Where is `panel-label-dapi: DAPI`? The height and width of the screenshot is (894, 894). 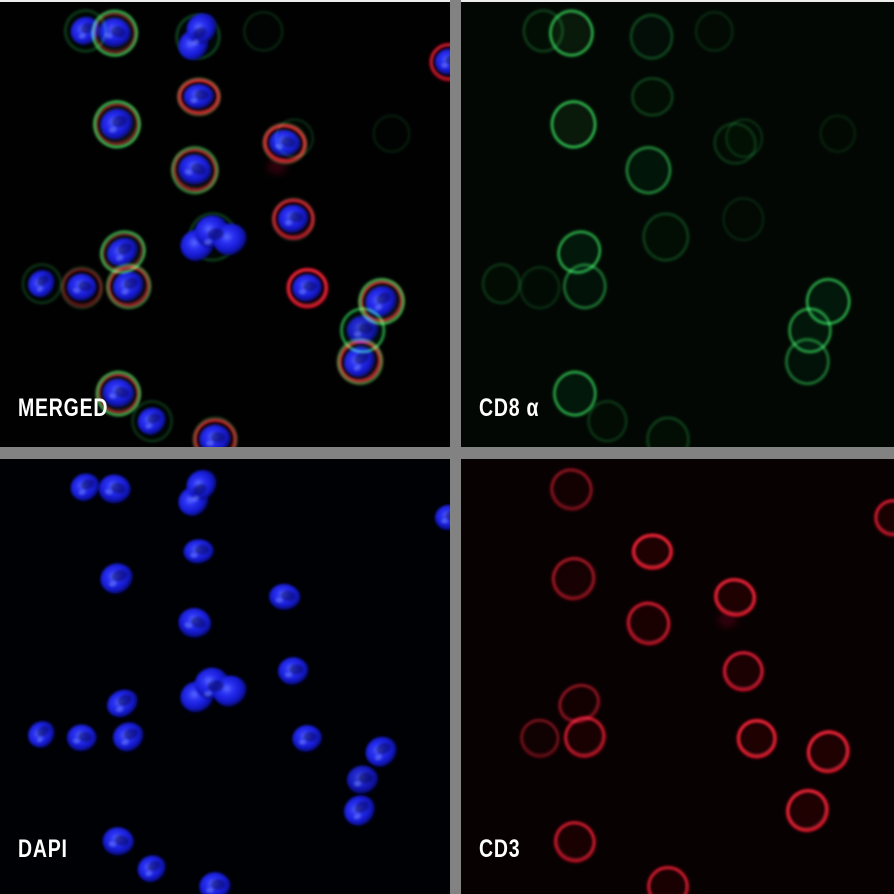 panel-label-dapi: DAPI is located at coordinates (43, 849).